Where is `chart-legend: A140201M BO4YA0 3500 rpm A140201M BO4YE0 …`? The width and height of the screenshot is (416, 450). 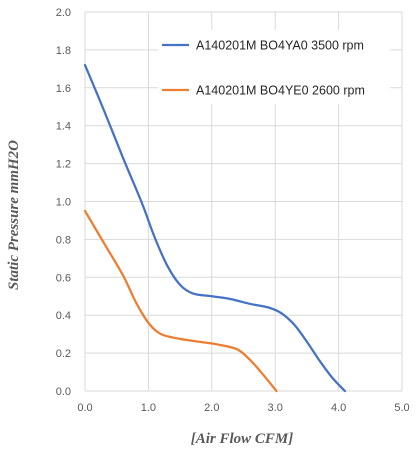 chart-legend: A140201M BO4YA0 3500 rpm A140201M BO4YE0 … is located at coordinates (263, 68).